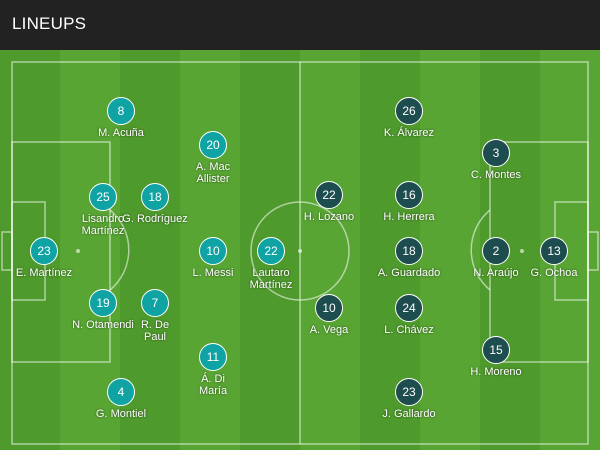 This screenshot has width=600, height=450. Describe the element at coordinates (121, 133) in the screenshot. I see `player-name: M. Acuña` at that location.